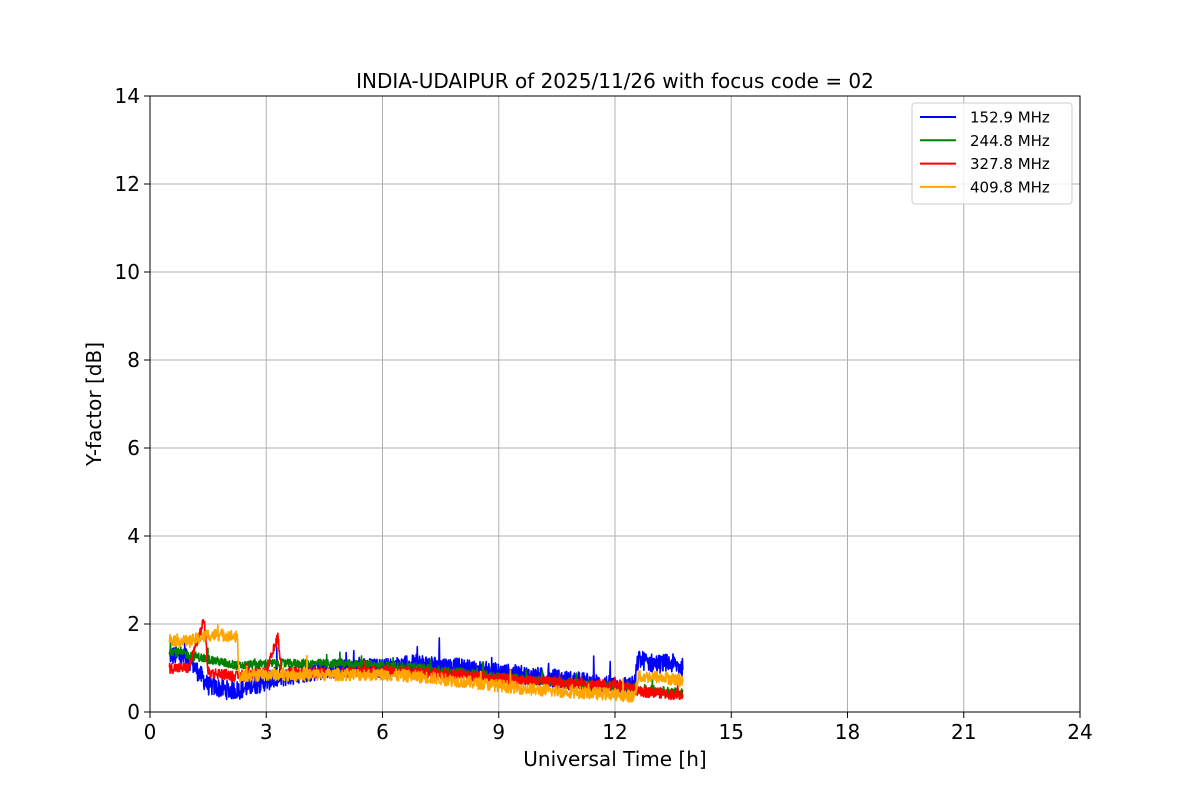  What do you see at coordinates (1079, 732) in the screenshot?
I see `x-tick-label: 24` at bounding box center [1079, 732].